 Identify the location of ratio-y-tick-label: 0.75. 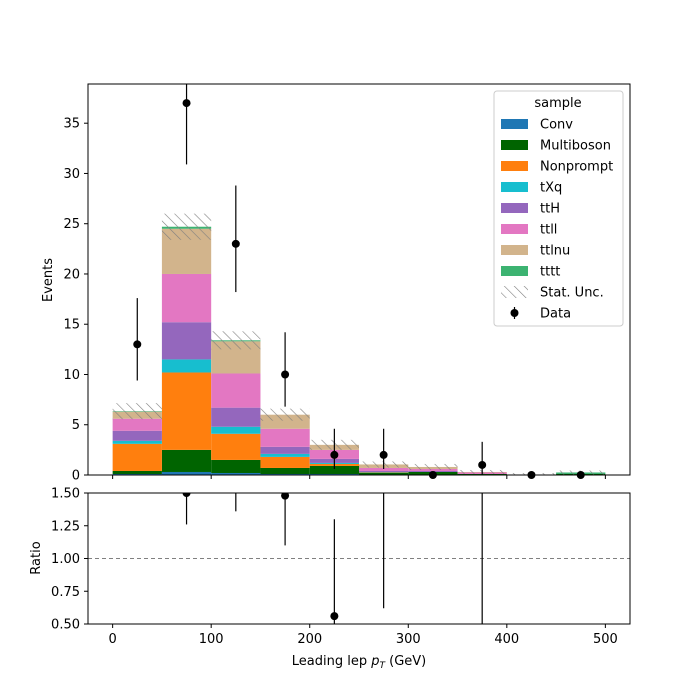
(65, 592).